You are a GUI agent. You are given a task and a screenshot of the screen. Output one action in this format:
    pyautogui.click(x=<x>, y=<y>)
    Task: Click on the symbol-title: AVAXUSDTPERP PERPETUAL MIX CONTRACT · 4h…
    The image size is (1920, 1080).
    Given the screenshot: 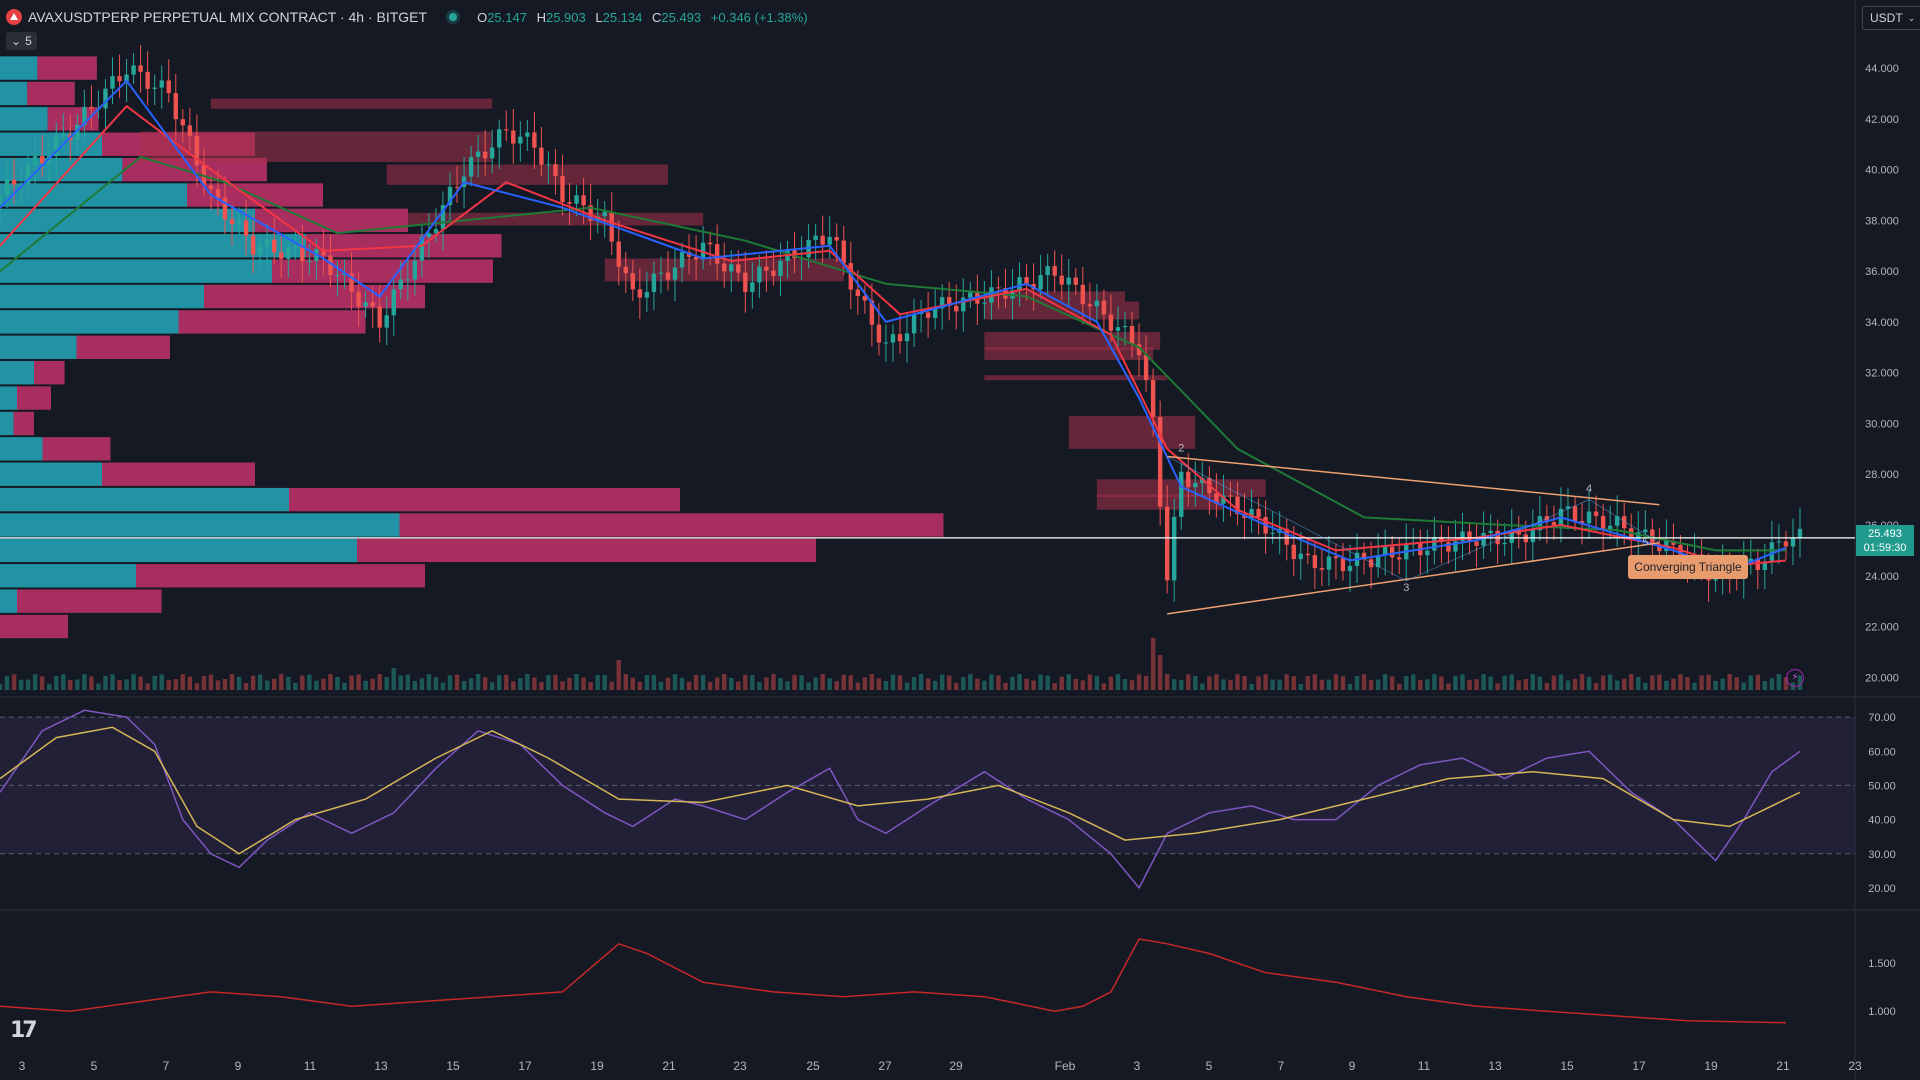 What is the action you would take?
    pyautogui.click(x=228, y=17)
    